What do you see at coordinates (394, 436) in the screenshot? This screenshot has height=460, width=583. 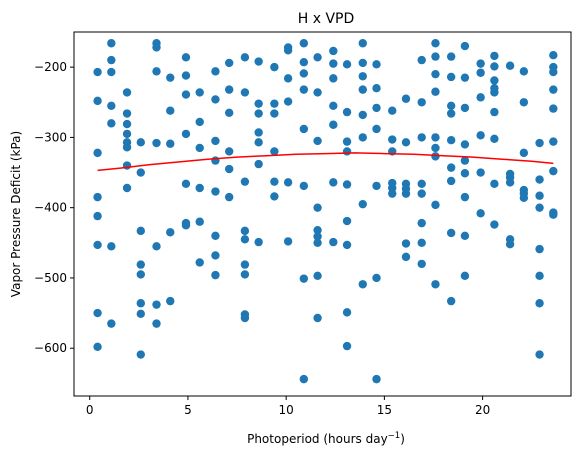 I see `x-axis-label-superscript: −1` at bounding box center [394, 436].